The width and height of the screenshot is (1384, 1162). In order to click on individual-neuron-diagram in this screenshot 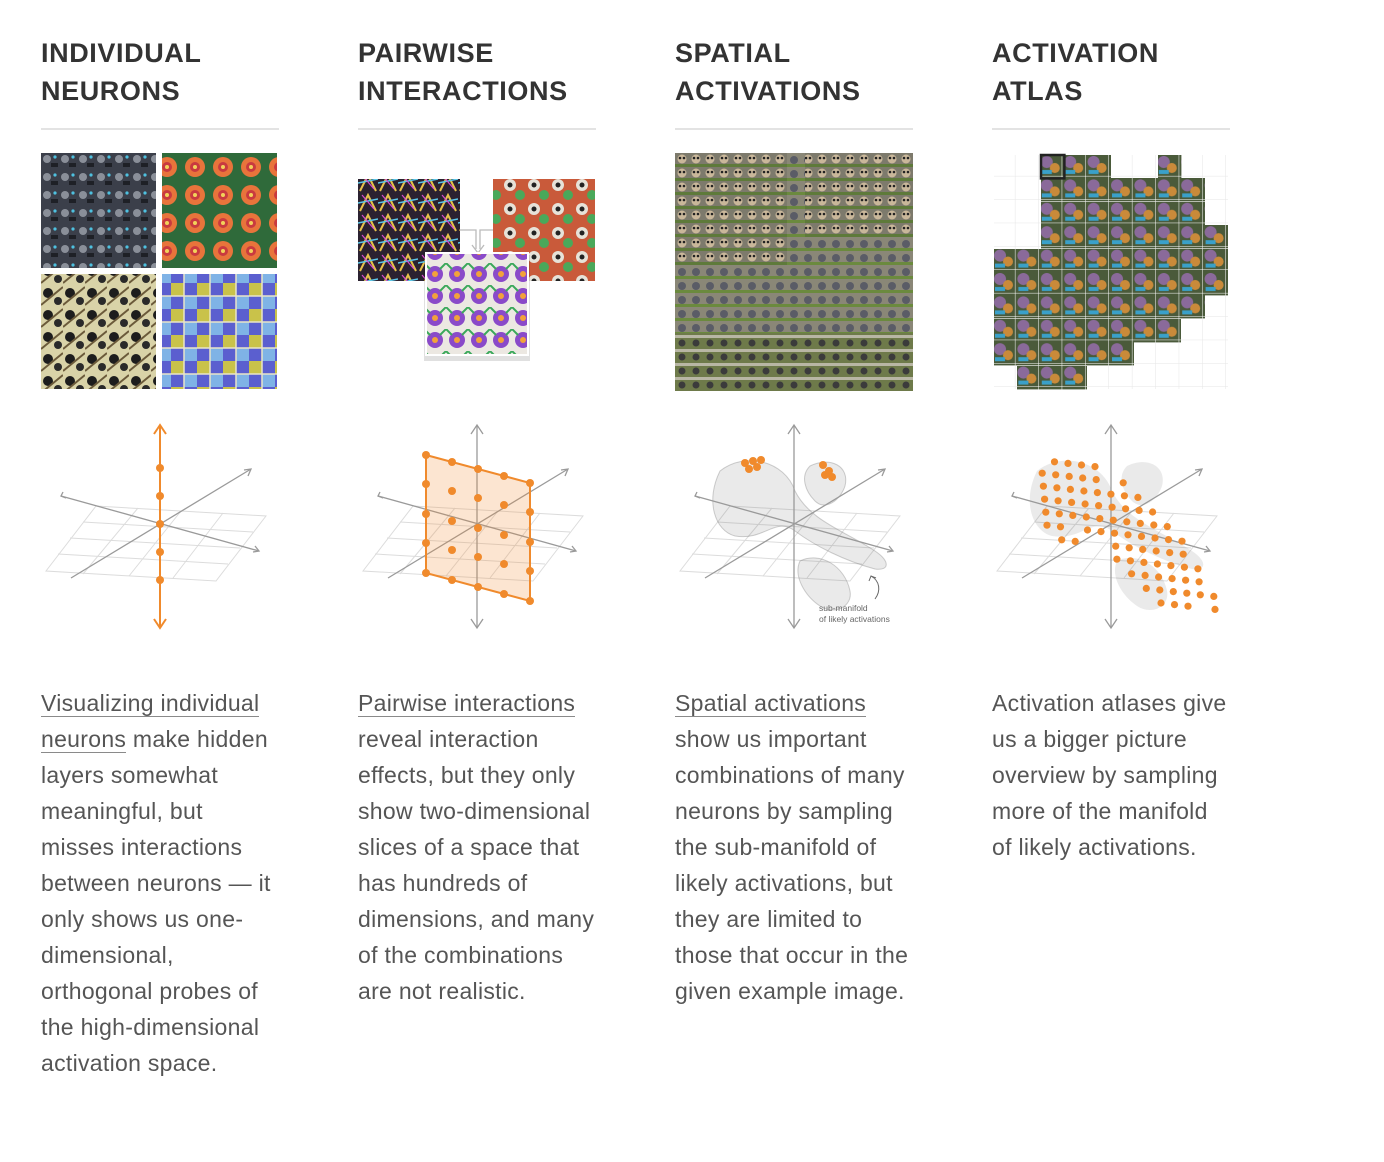, I will do `click(160, 536)`.